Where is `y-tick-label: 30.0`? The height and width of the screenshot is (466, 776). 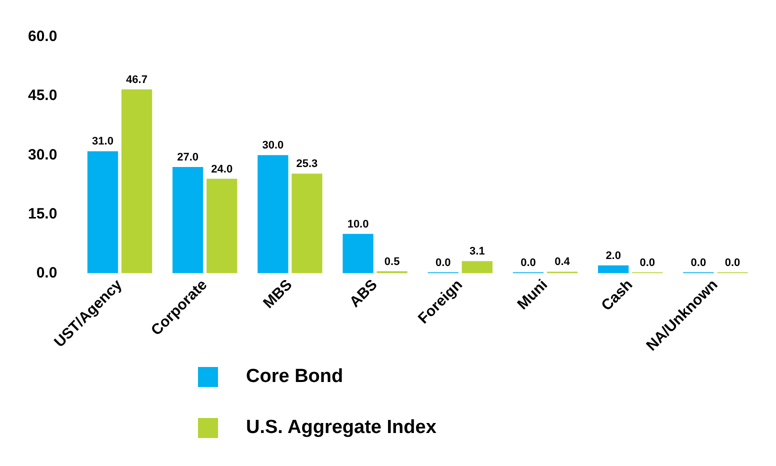 y-tick-label: 30.0 is located at coordinates (43, 155).